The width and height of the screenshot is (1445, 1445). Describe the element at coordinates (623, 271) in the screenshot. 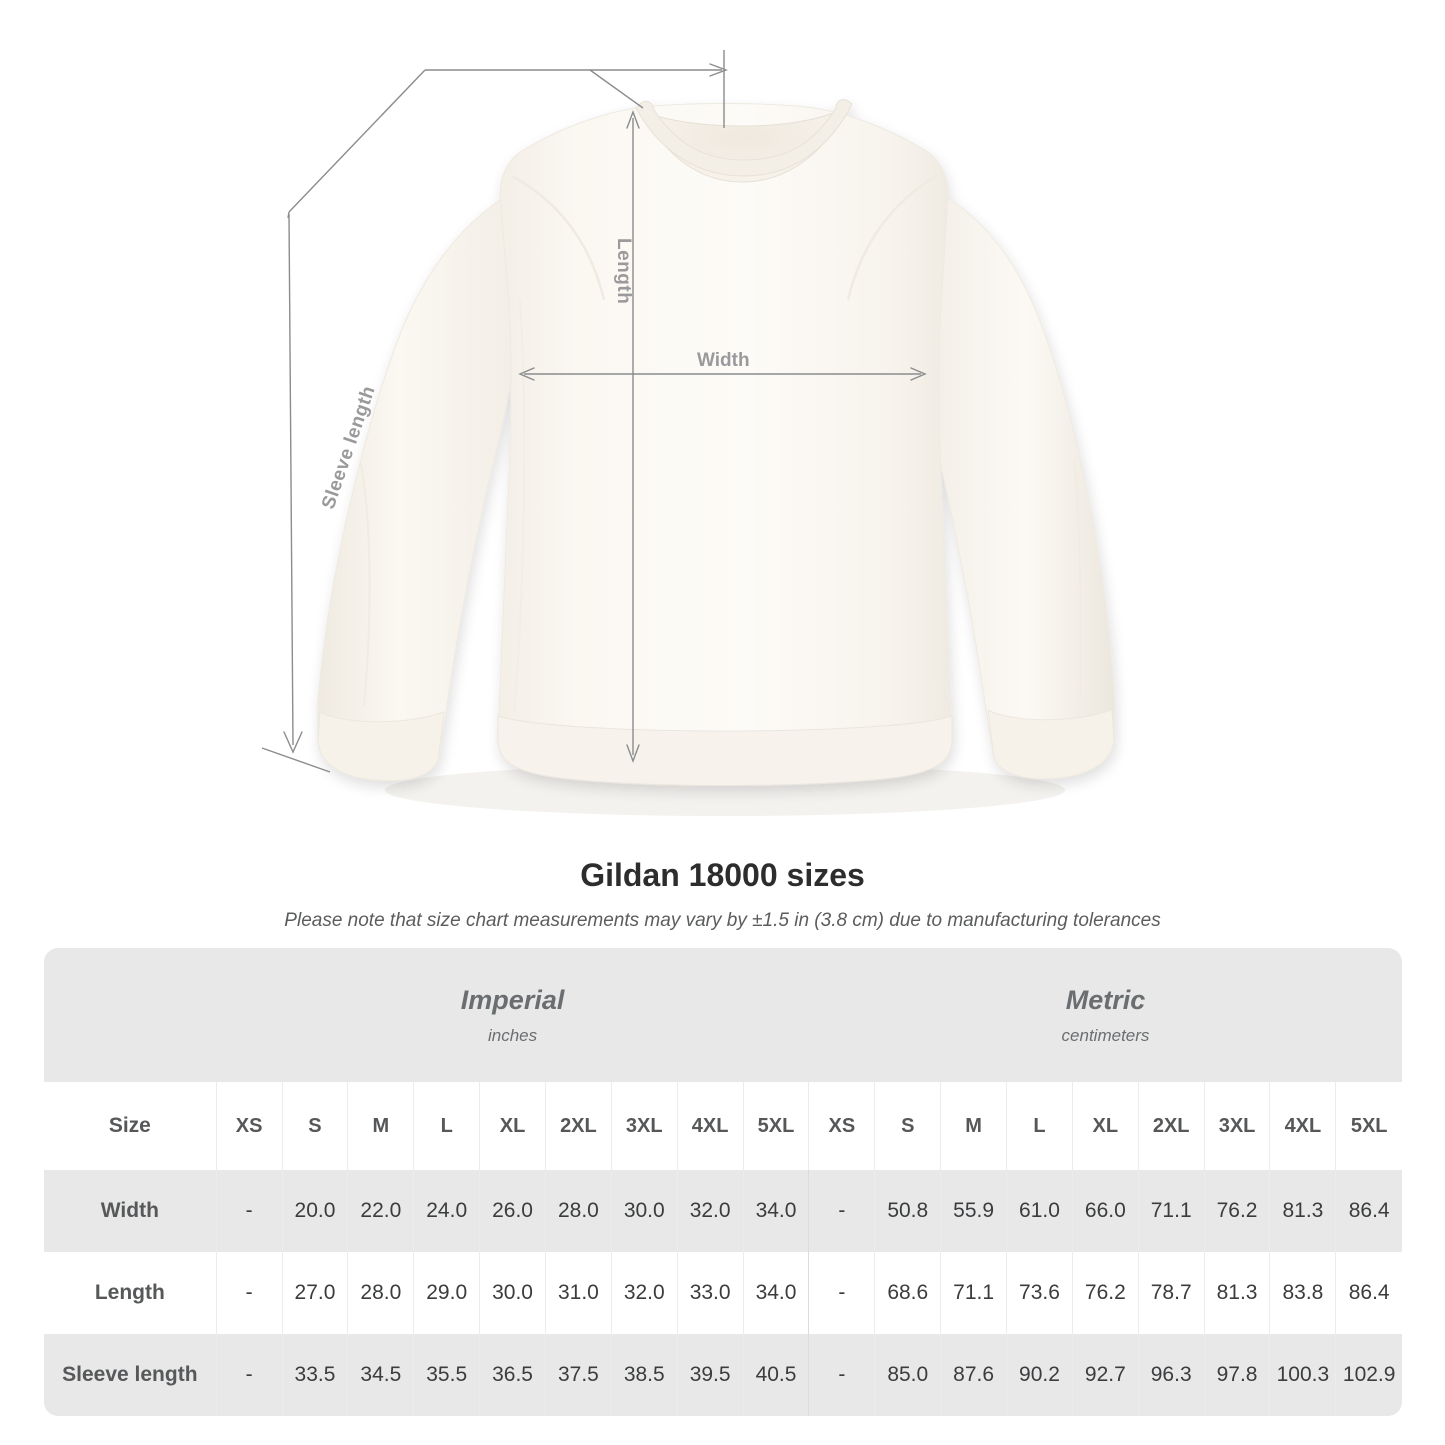

I see `length-measure-label: Length` at that location.